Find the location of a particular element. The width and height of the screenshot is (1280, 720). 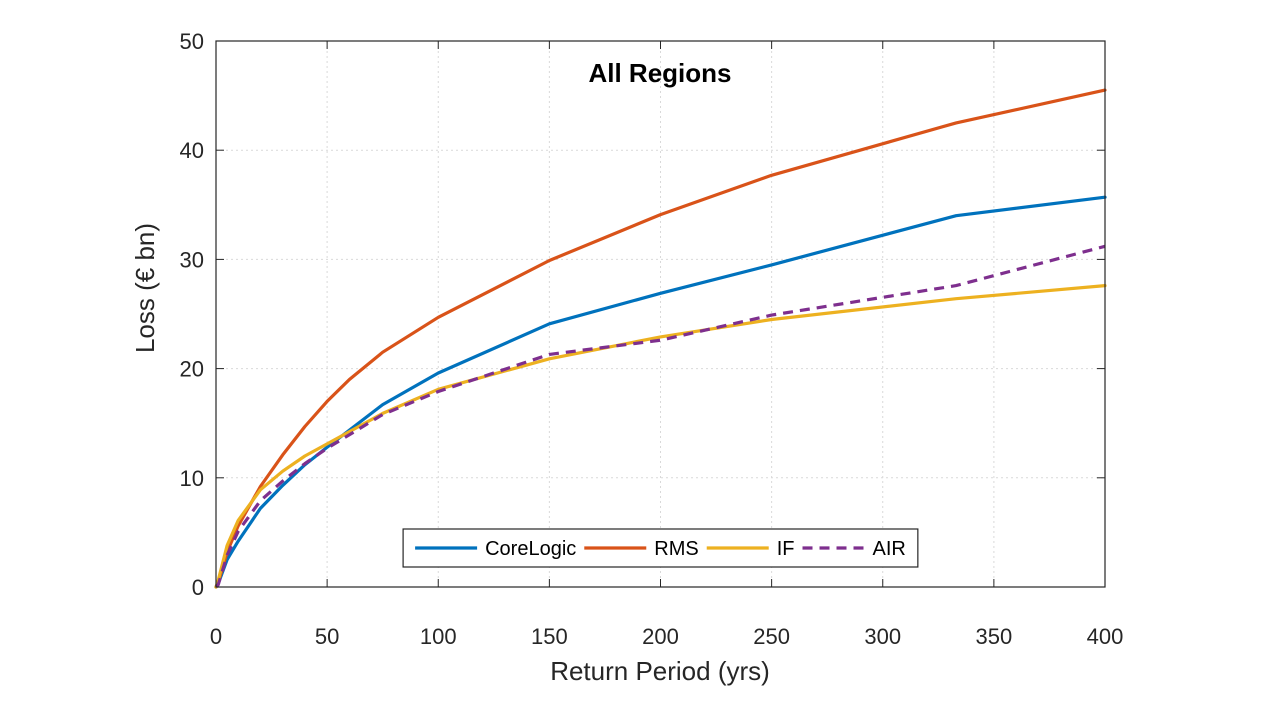

x-tick-label: 250 is located at coordinates (771, 636).